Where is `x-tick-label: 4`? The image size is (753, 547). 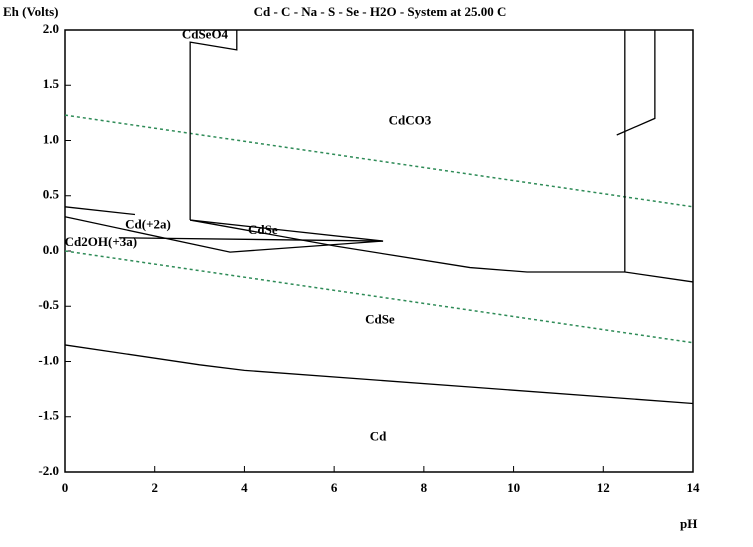 x-tick-label: 4 is located at coordinates (244, 487).